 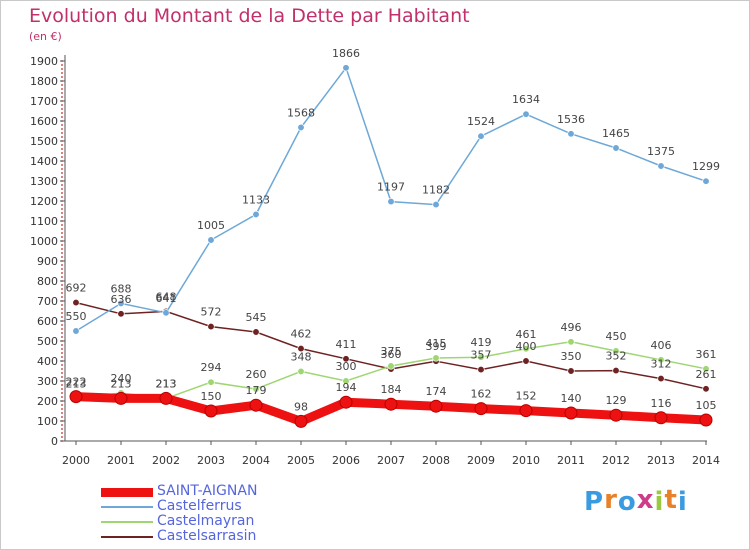 I want to click on y-tick-label: 1000, so click(x=44, y=241).